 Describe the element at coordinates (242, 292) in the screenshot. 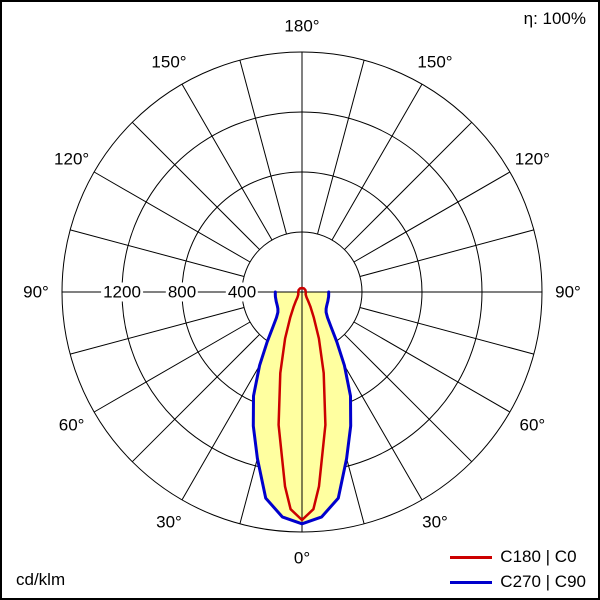

I see `radial-tick-label: 400` at that location.